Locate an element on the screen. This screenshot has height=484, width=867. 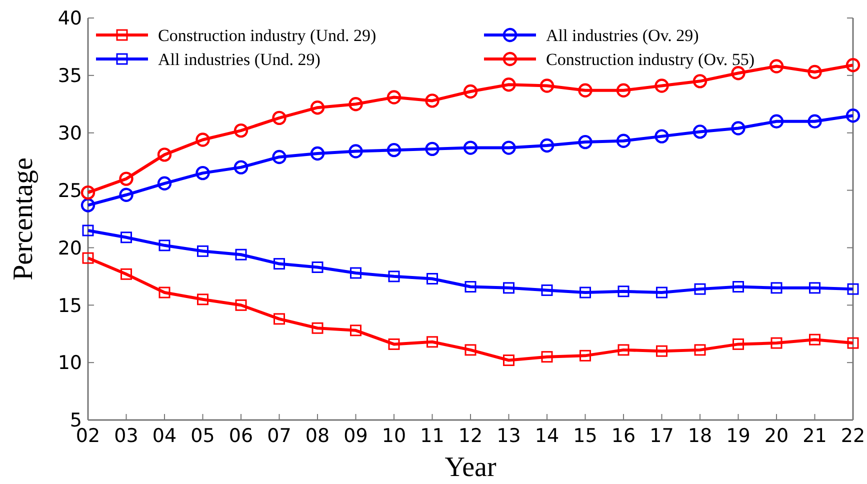
legend-label: Construction industry (Und. 29) is located at coordinates (267, 35).